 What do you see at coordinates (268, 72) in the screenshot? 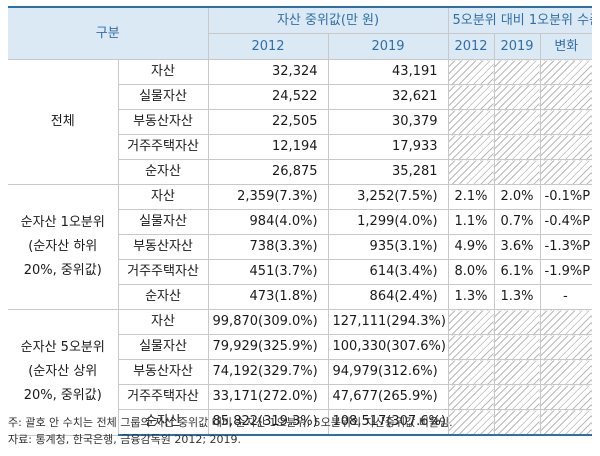
I see `value-2012: 32,324` at bounding box center [268, 72].